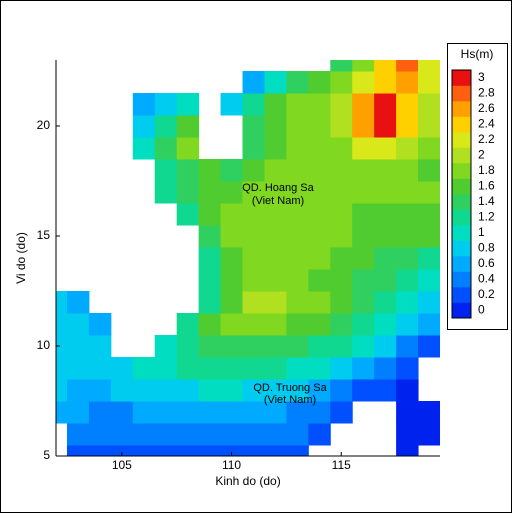 The height and width of the screenshot is (518, 512). I want to click on x-axis-label: Kinh do (do), so click(247, 481).